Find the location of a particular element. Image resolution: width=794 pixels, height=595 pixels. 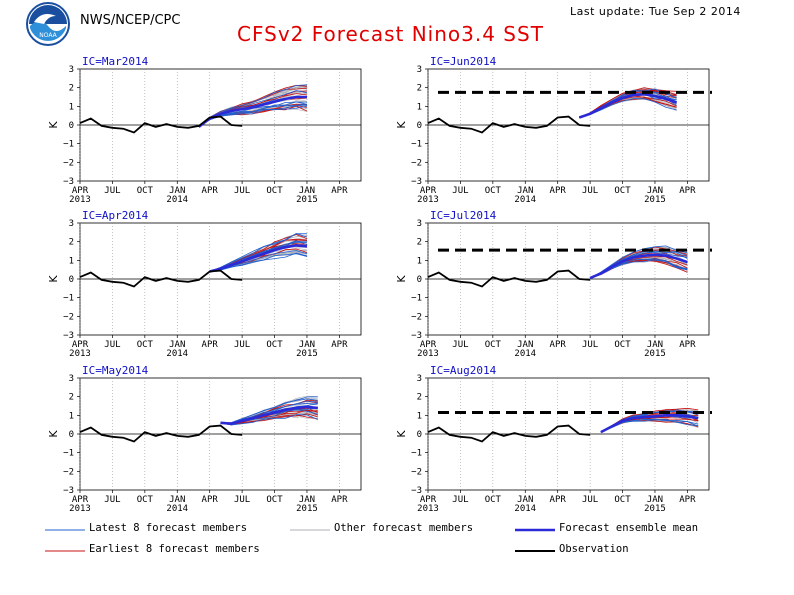

figure-title: CFSv2 Forecast Nino3.4 SST is located at coordinates (390, 34).